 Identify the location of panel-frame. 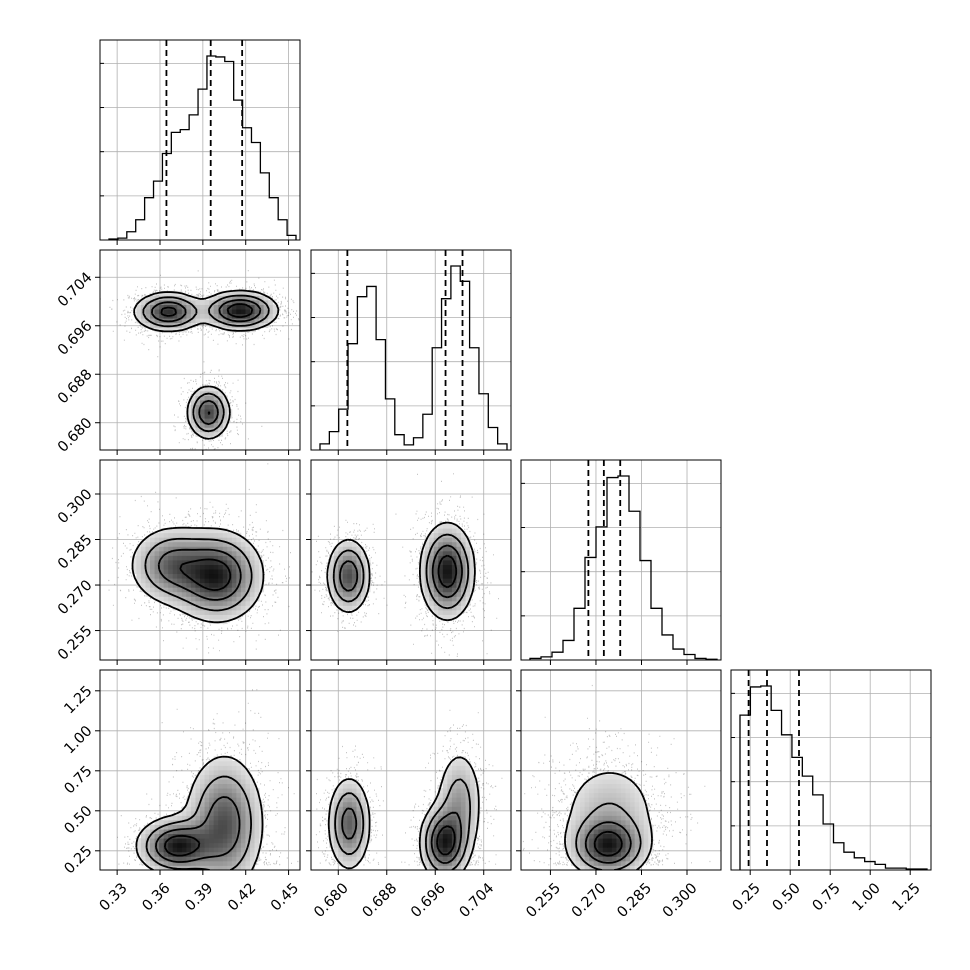
(831, 770).